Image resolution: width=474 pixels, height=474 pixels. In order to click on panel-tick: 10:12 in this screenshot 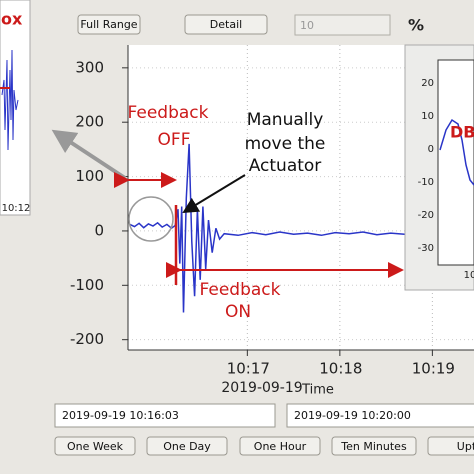, I will do `click(16, 208)`.